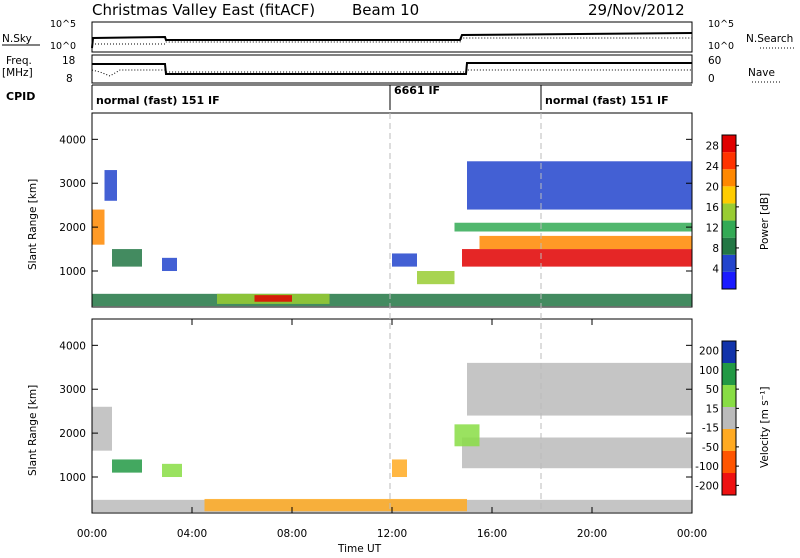 This screenshot has height=558, width=800. Describe the element at coordinates (68, 61) in the screenshot. I see `freq-tick-high: 18` at that location.